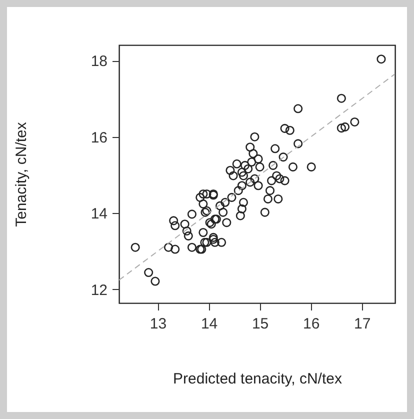  I want to click on y-axis-title: Tenacity, cN/tex, so click(21, 174).